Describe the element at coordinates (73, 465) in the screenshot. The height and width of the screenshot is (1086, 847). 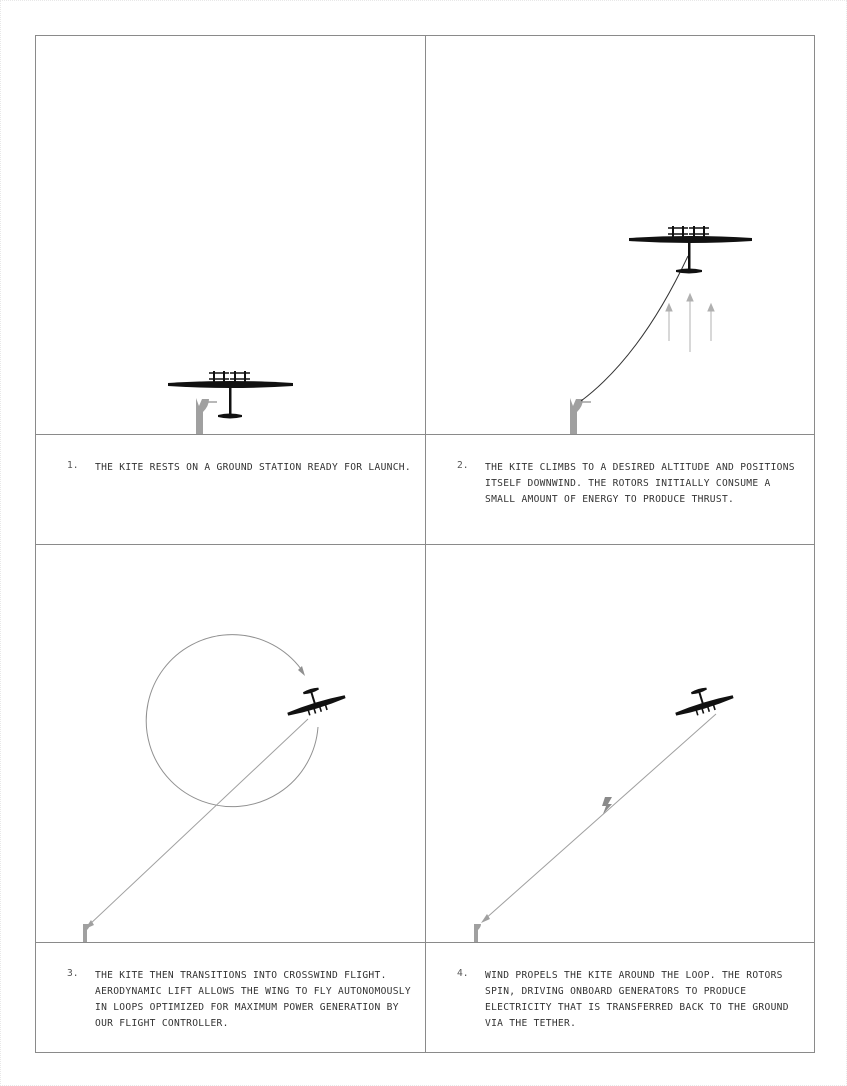
I see `step-number: 1.` at that location.